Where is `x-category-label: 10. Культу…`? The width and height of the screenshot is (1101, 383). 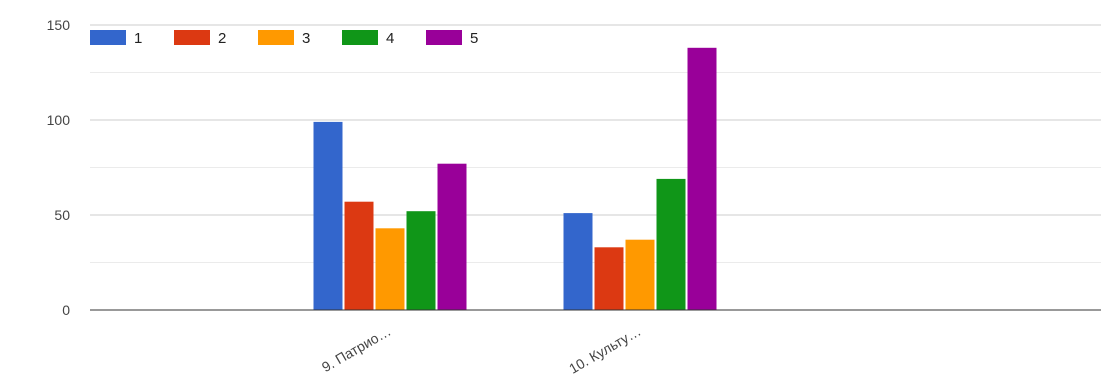 x-category-label: 10. Культу… is located at coordinates (604, 350).